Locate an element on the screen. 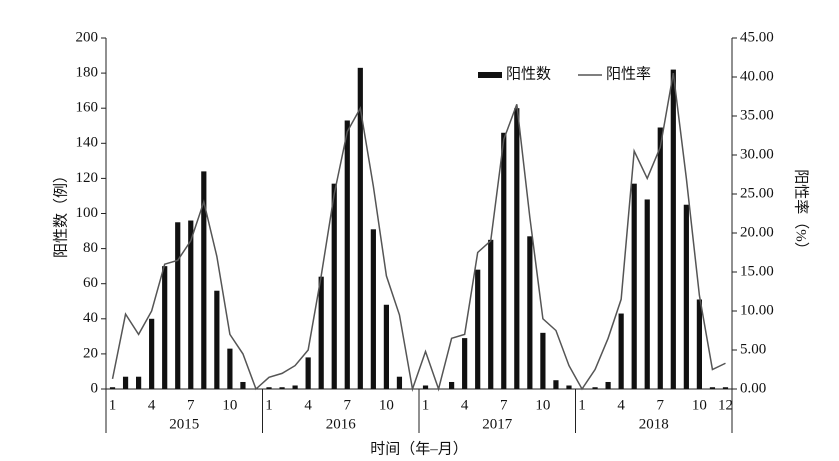 This screenshot has height=461, width=839. y-tick-label: 100 is located at coordinates (87, 213).